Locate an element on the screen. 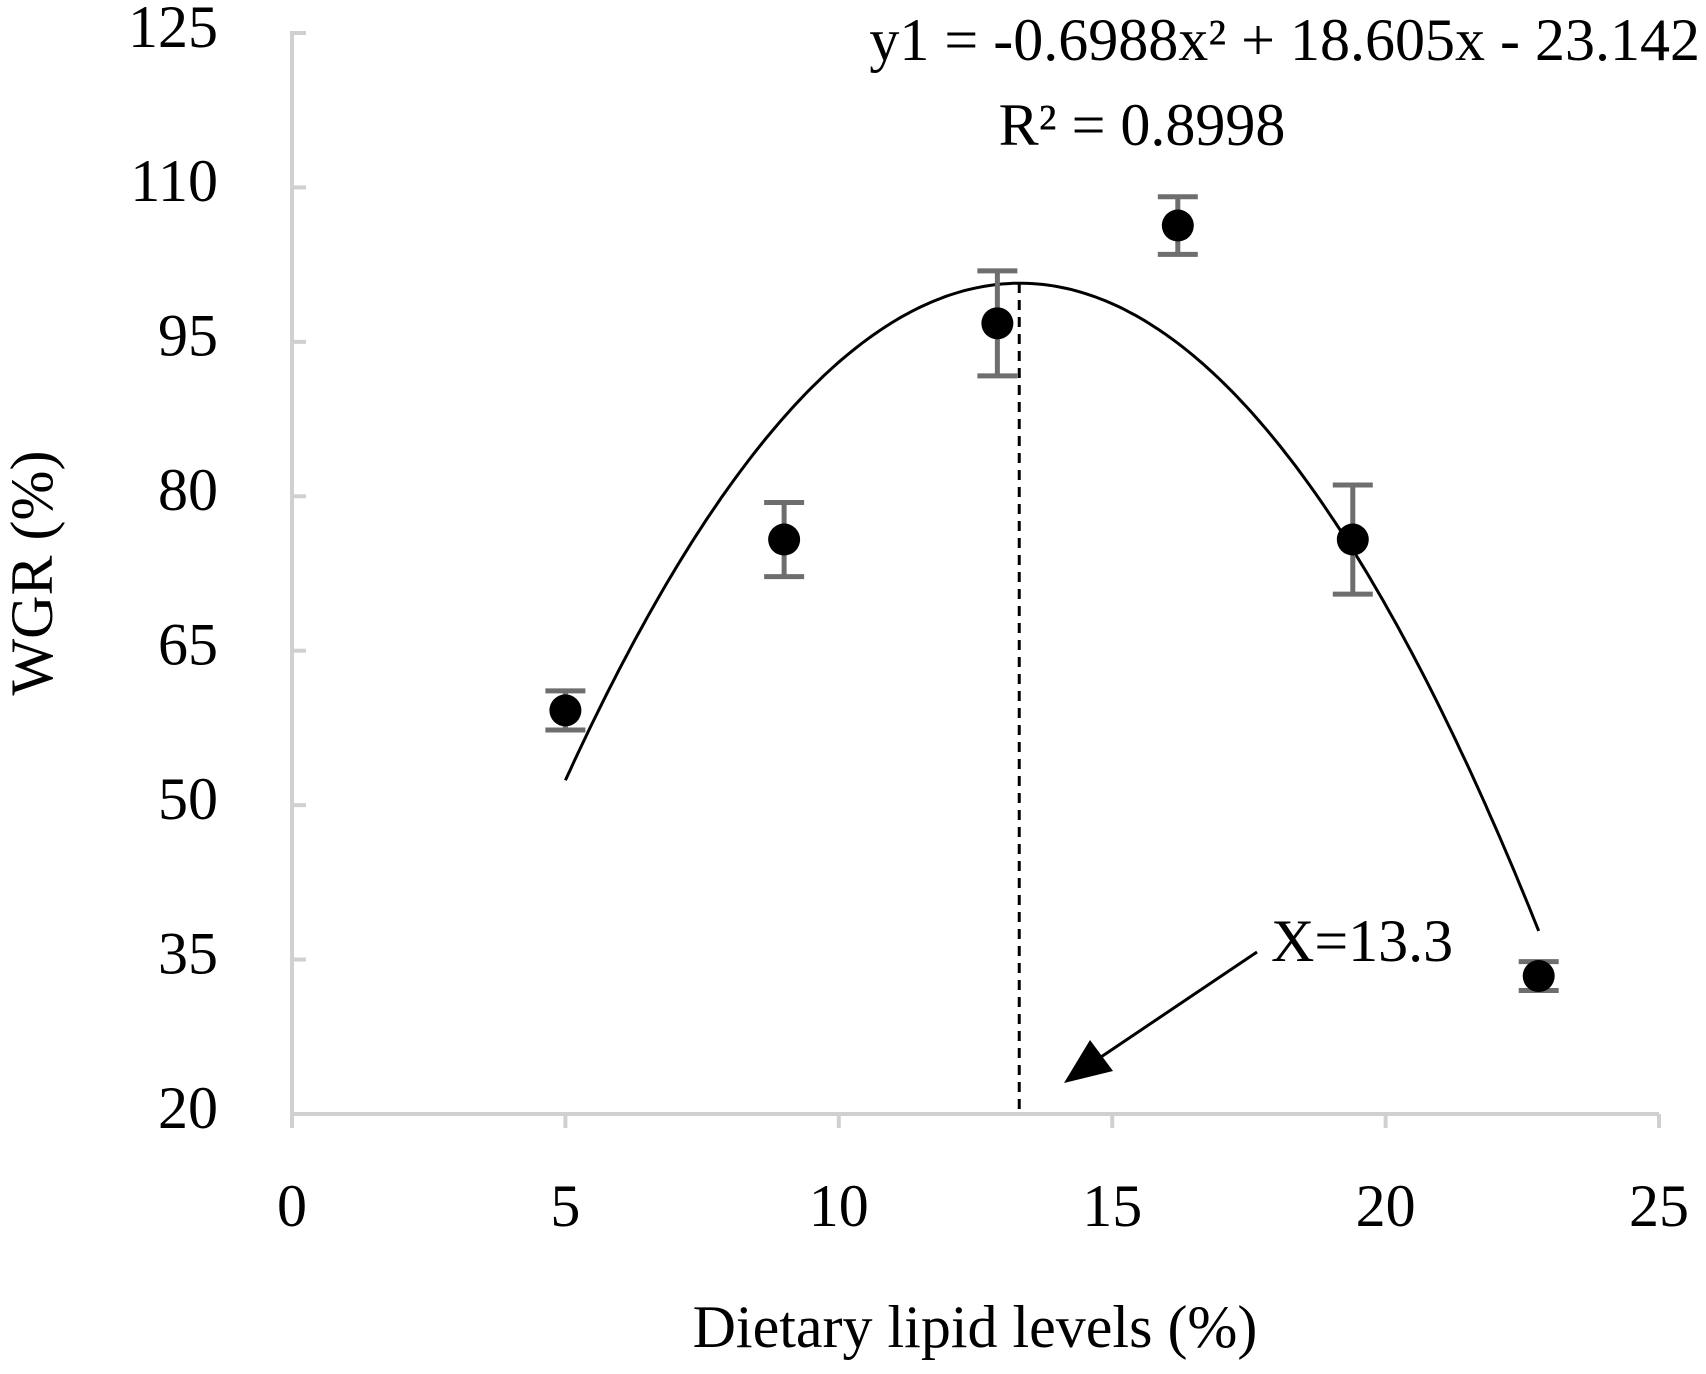 The image size is (1706, 1374). x-tick-label: 25 is located at coordinates (1659, 1206).